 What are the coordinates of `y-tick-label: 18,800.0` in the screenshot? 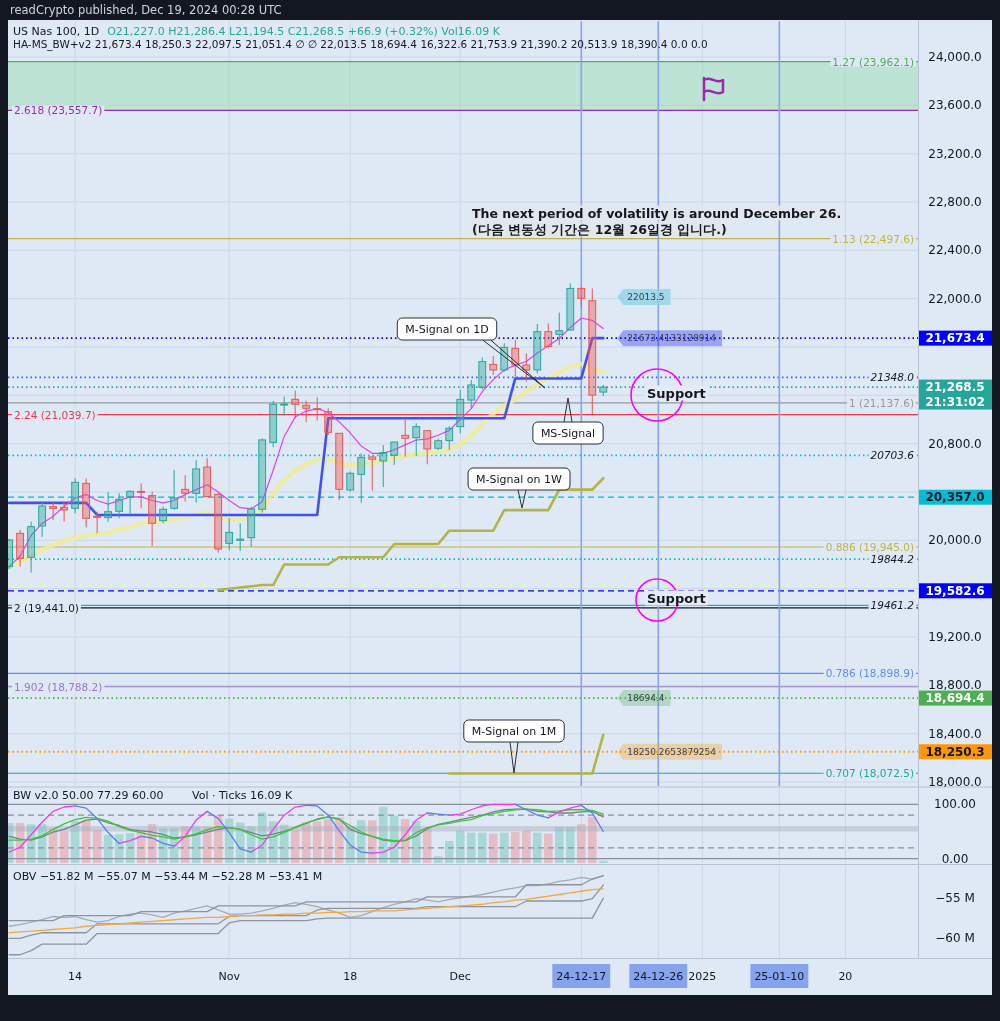 It's located at (955, 685).